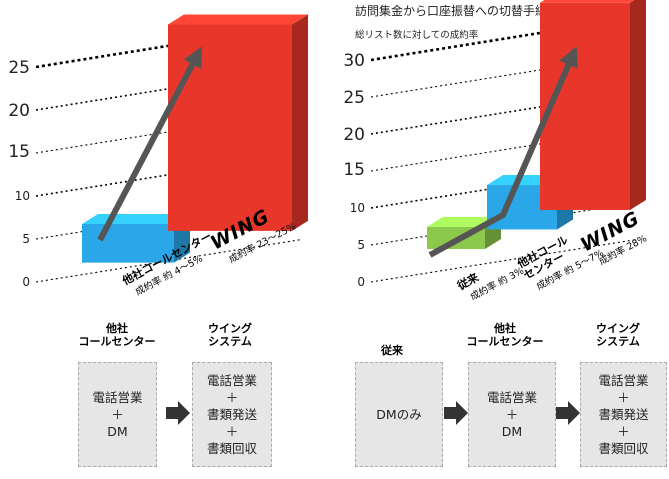 The height and width of the screenshot is (479, 669). Describe the element at coordinates (417, 35) in the screenshot. I see `chart-subtitle: 総リスト数に対しての成約率` at that location.